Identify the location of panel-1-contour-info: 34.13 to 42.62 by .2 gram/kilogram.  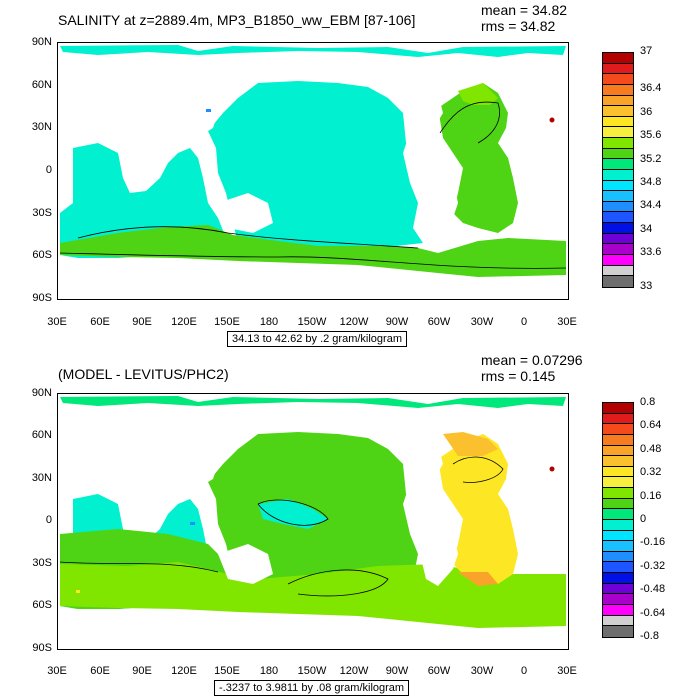
(317, 339).